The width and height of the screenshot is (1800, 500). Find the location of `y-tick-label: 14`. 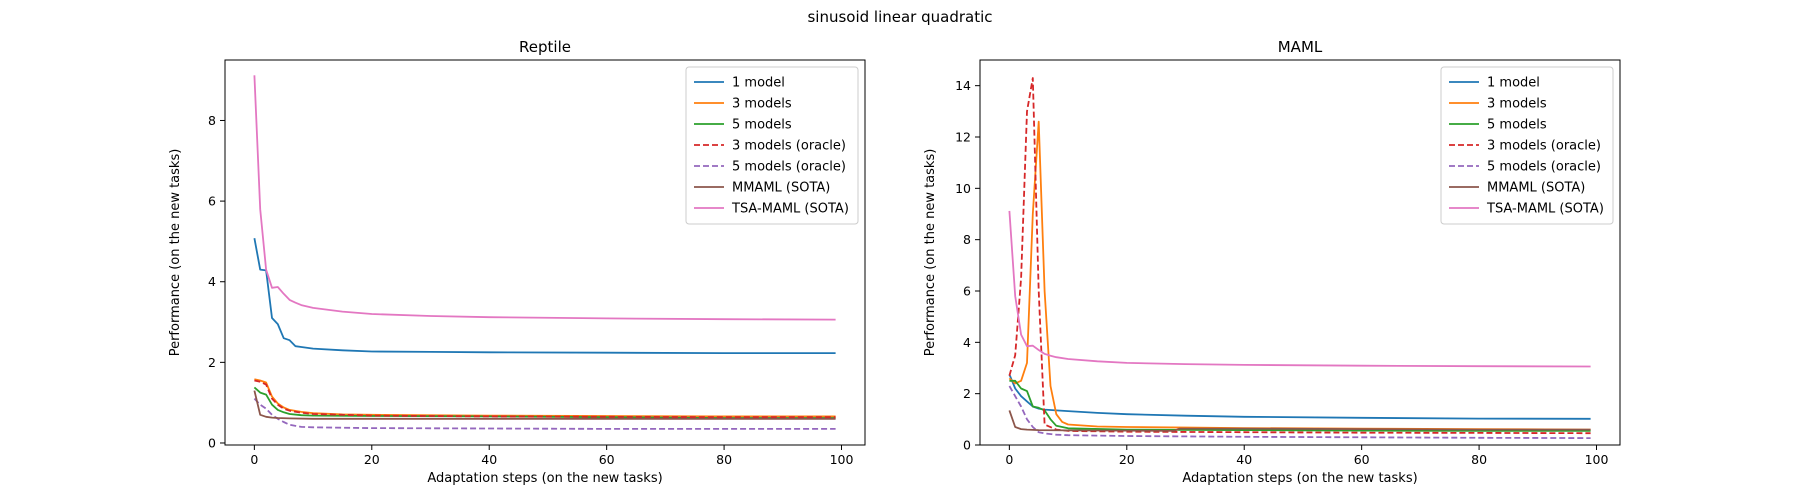

y-tick-label: 14 is located at coordinates (963, 85).